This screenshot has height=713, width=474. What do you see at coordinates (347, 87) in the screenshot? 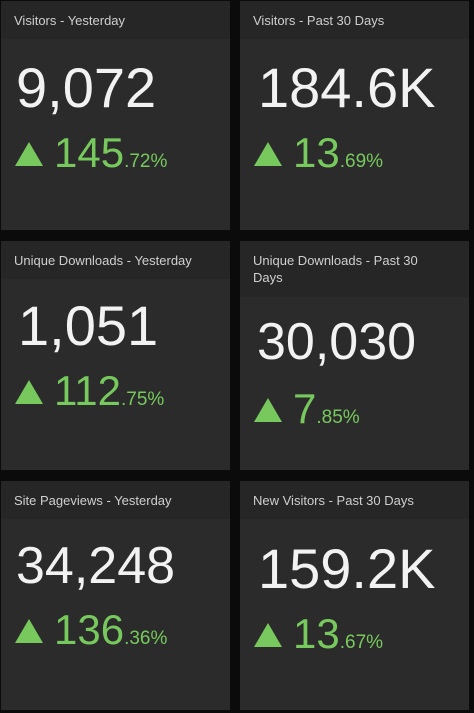
I see `metric-value: 184.6K` at bounding box center [347, 87].